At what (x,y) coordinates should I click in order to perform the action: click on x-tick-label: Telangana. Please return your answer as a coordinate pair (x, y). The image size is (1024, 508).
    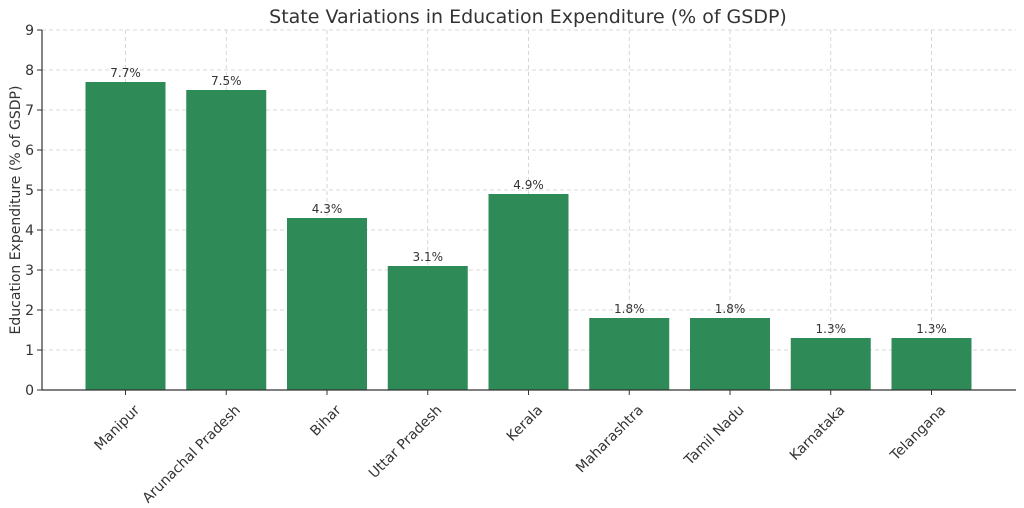
    Looking at the image, I should click on (918, 433).